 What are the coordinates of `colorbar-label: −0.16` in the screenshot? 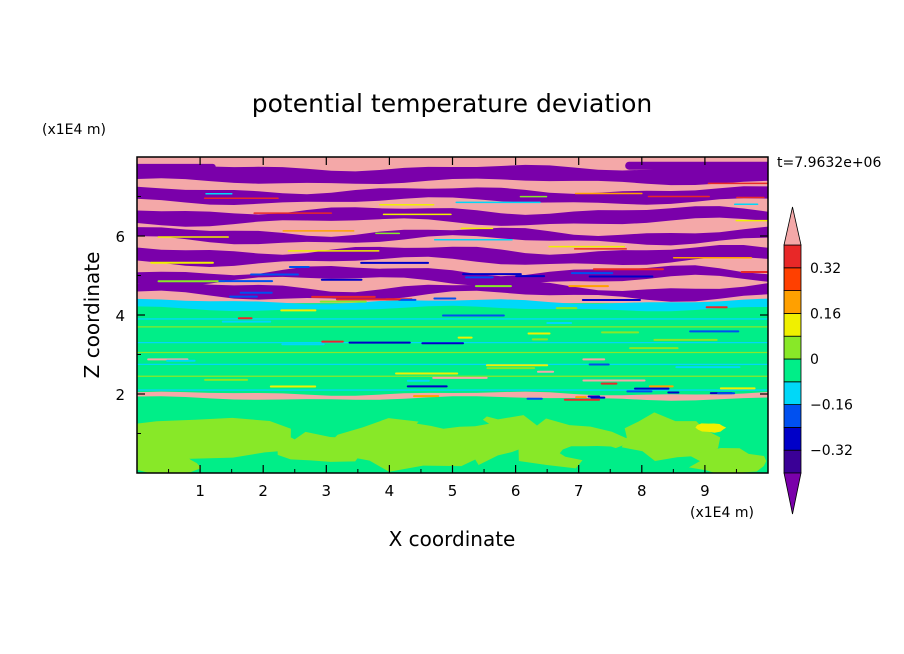 It's located at (831, 406).